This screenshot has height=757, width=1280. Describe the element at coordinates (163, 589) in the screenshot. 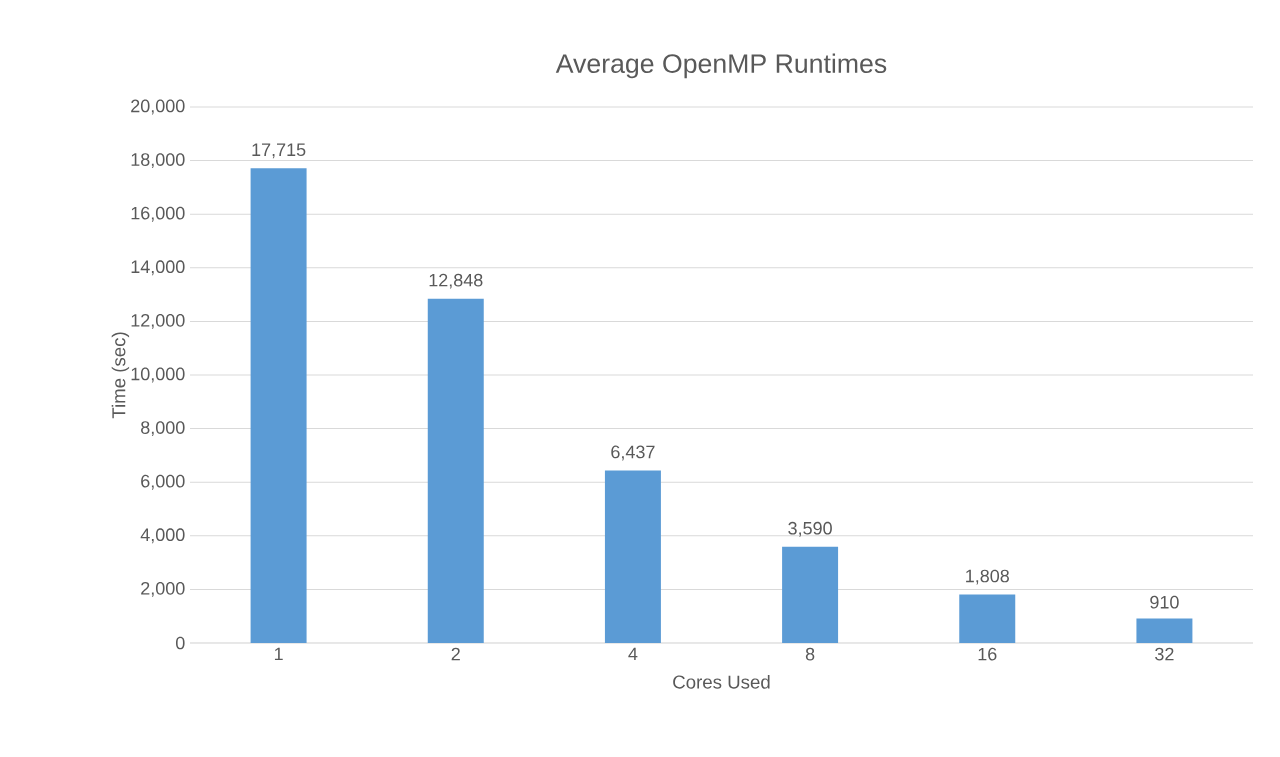

I see `y-tick-label: 2,000` at that location.